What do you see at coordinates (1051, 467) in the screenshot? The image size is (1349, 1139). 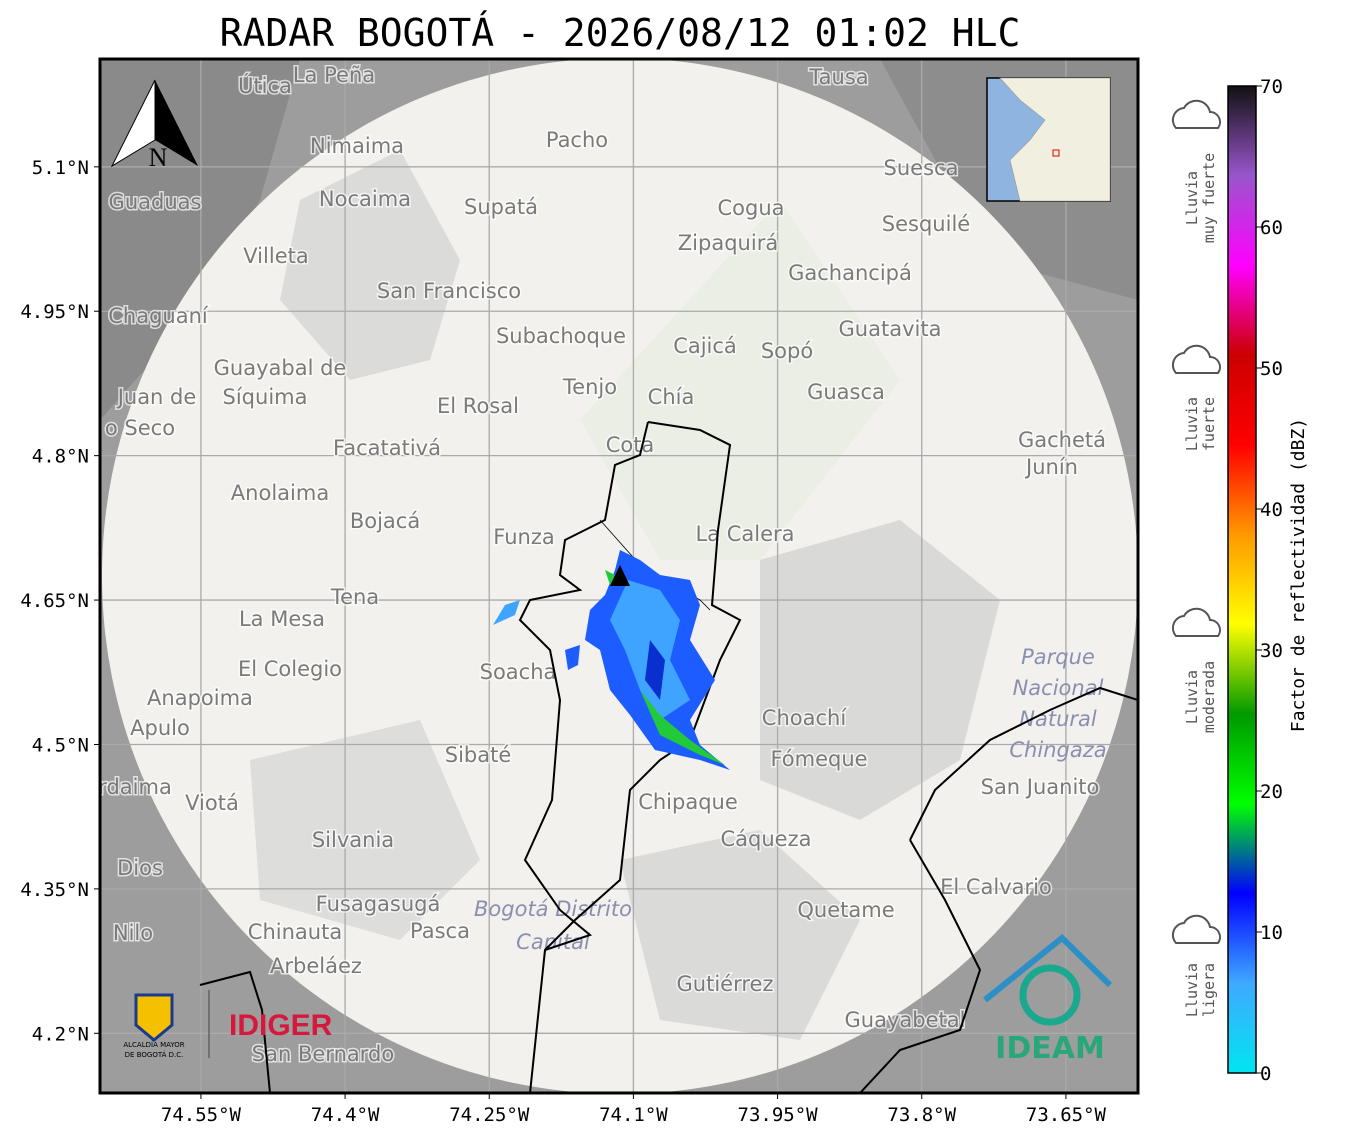 I see `place-label: Junín` at bounding box center [1051, 467].